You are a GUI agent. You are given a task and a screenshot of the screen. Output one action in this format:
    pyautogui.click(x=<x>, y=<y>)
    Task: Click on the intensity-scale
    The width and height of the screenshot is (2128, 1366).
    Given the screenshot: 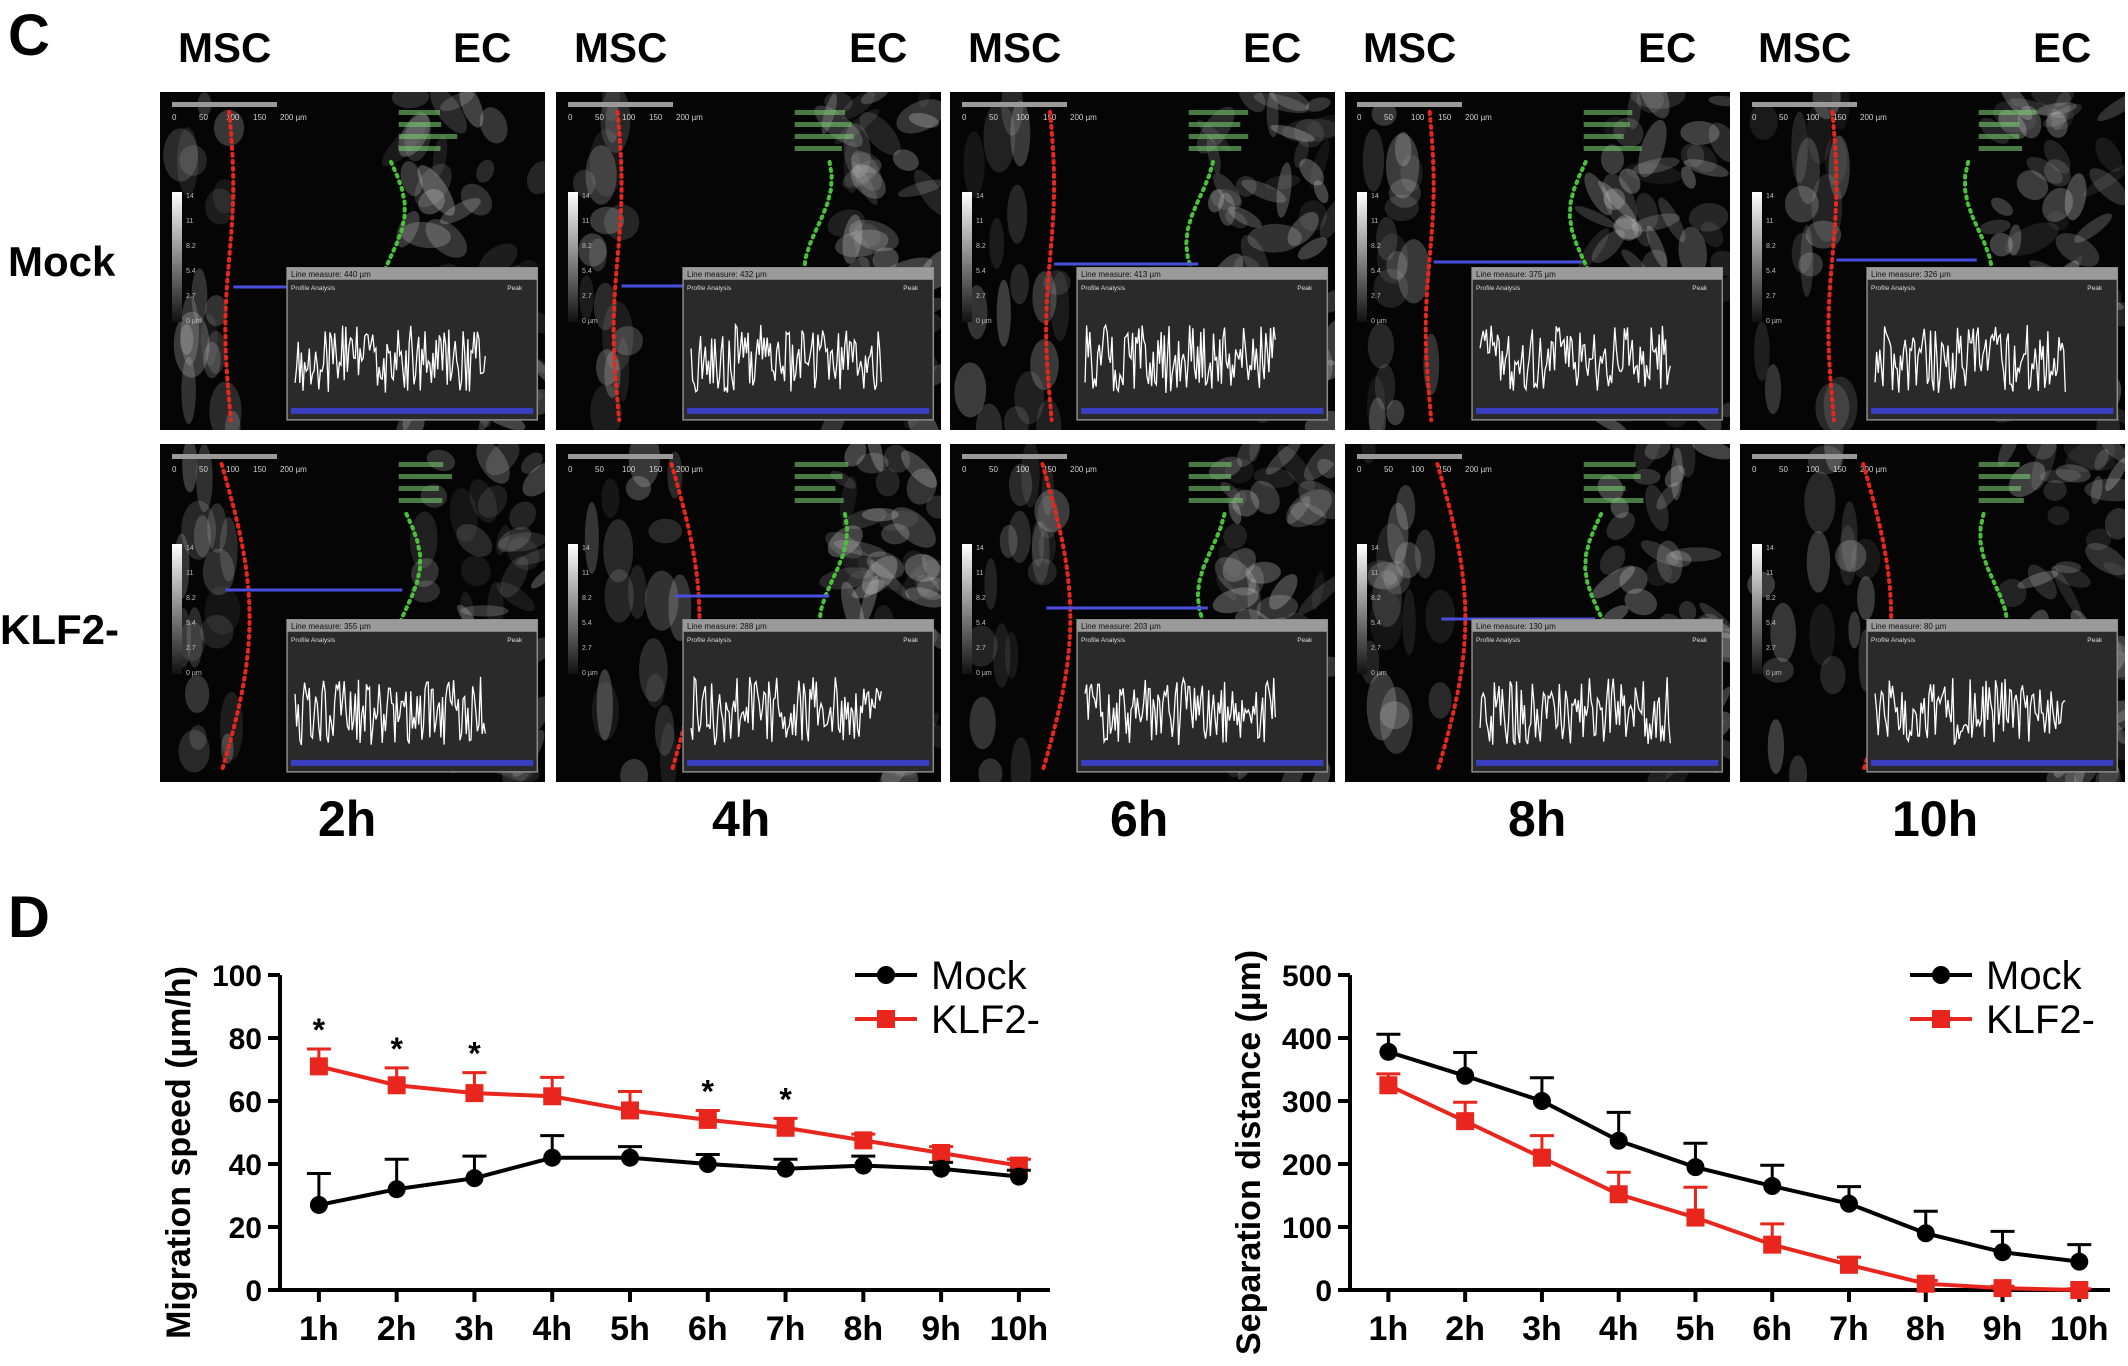 What is the action you would take?
    pyautogui.click(x=967, y=257)
    